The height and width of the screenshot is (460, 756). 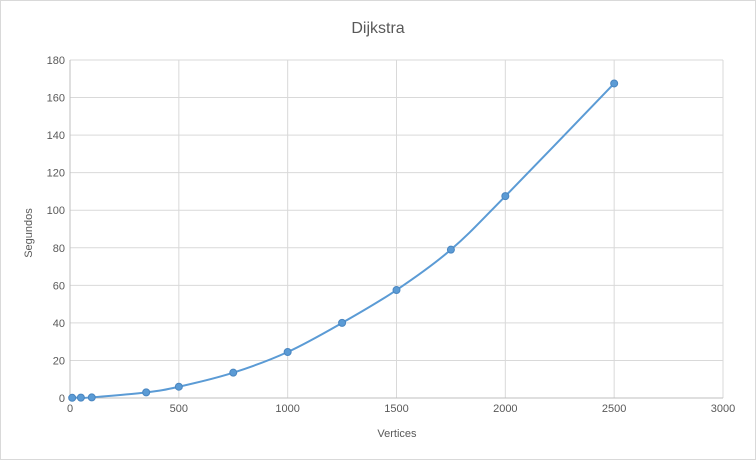 I want to click on y-tick-label: 100, so click(x=56, y=211).